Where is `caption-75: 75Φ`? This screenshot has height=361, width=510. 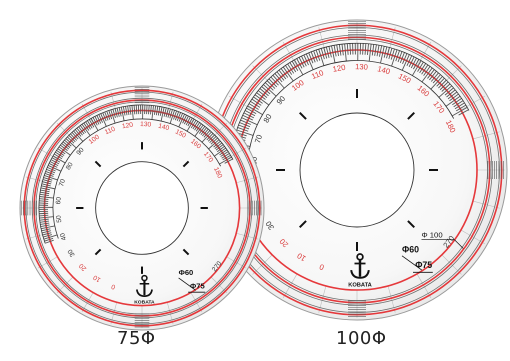
caption-75: 75Φ is located at coordinates (136, 338).